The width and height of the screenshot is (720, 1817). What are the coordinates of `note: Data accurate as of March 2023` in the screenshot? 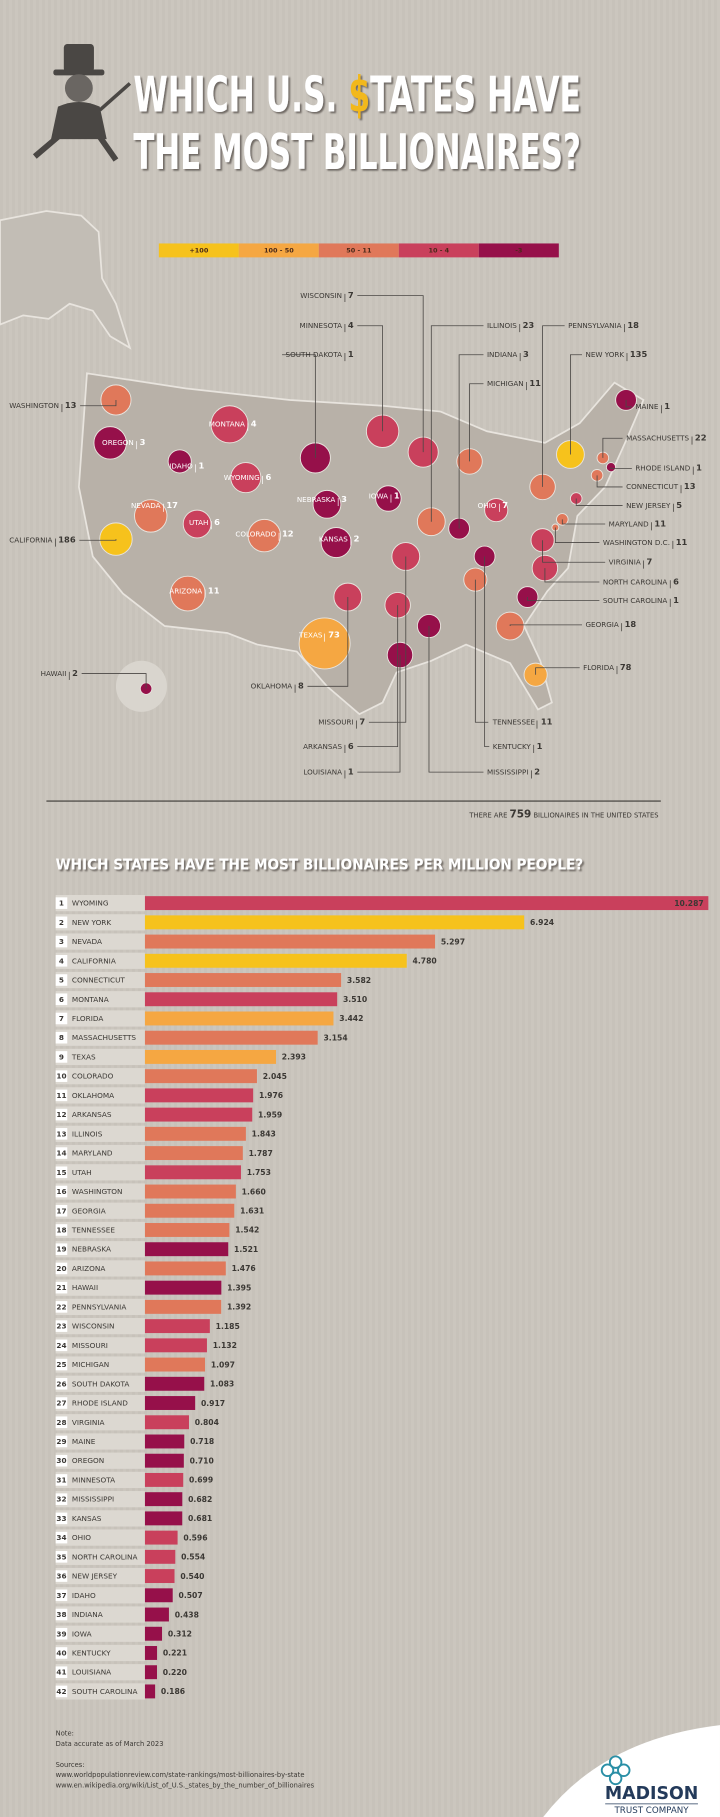 It's located at (110, 1744).